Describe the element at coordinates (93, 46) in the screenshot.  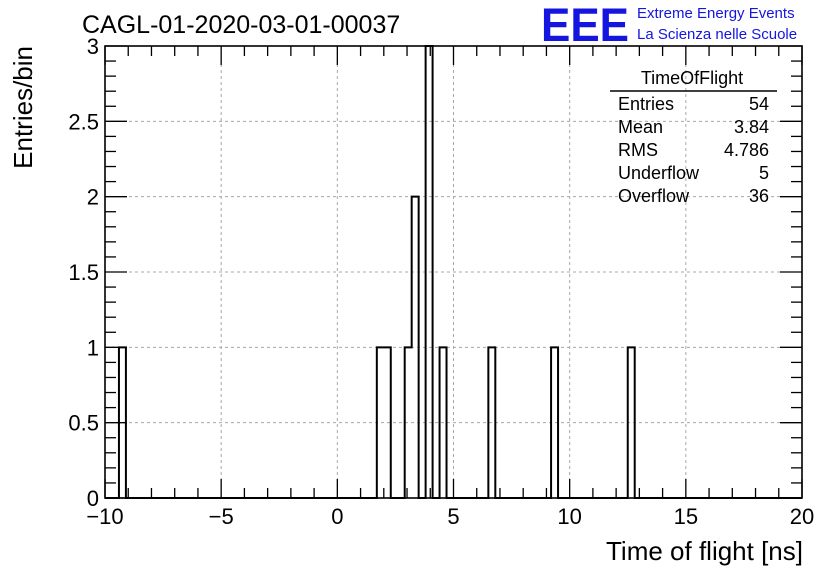
I see `y-tick-label: 3` at that location.